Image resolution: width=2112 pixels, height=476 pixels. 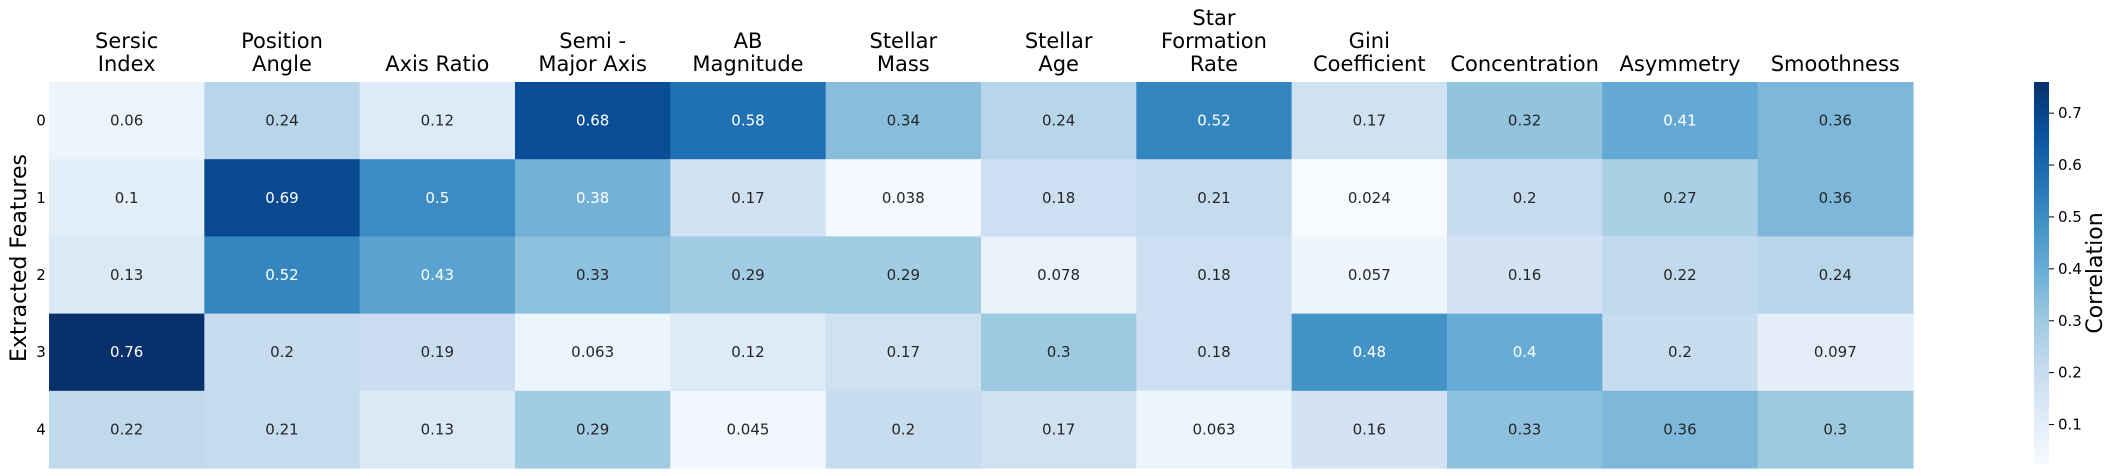 What do you see at coordinates (2070, 113) in the screenshot?
I see `colorbar-tick-label: 0.7` at bounding box center [2070, 113].